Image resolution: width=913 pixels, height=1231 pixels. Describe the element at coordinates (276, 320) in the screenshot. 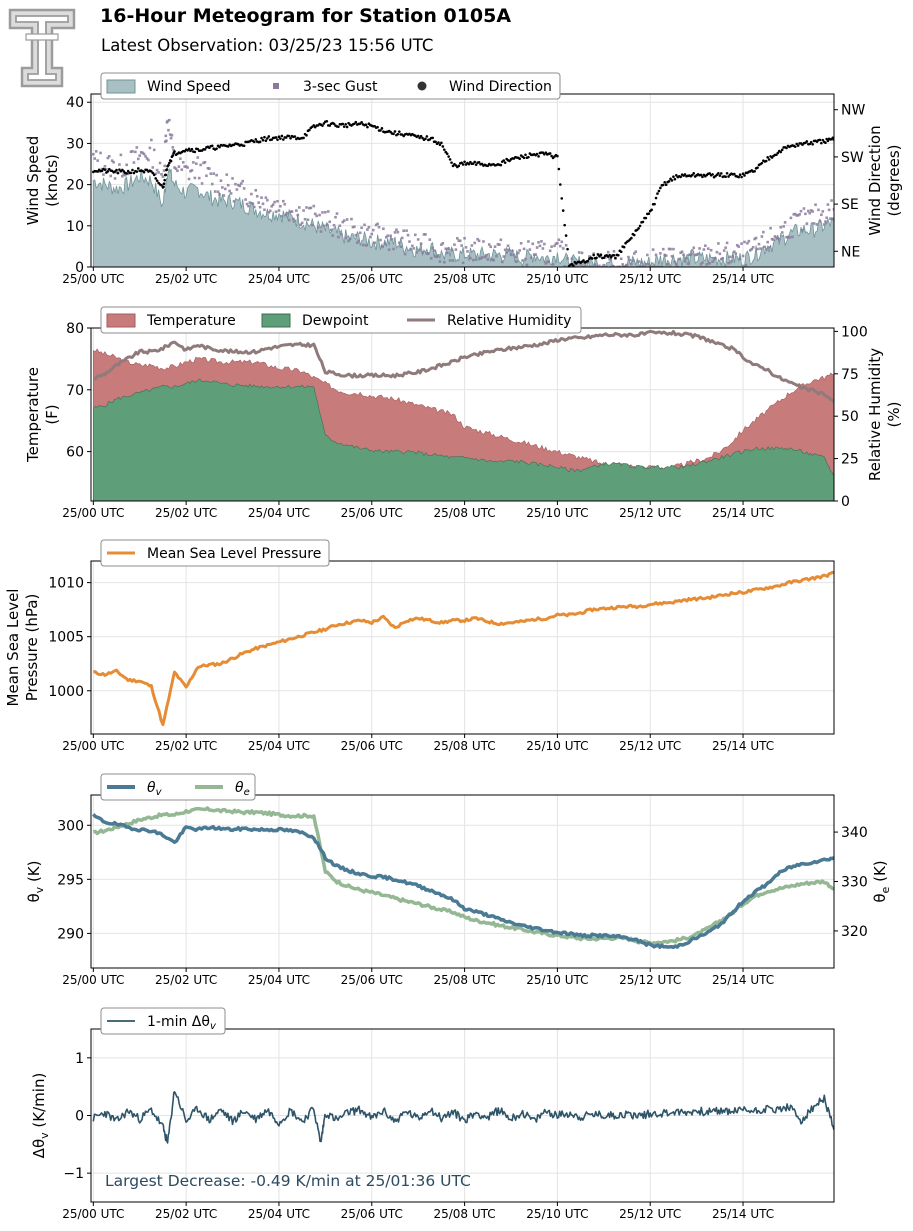

I see `legend-swatch` at that location.